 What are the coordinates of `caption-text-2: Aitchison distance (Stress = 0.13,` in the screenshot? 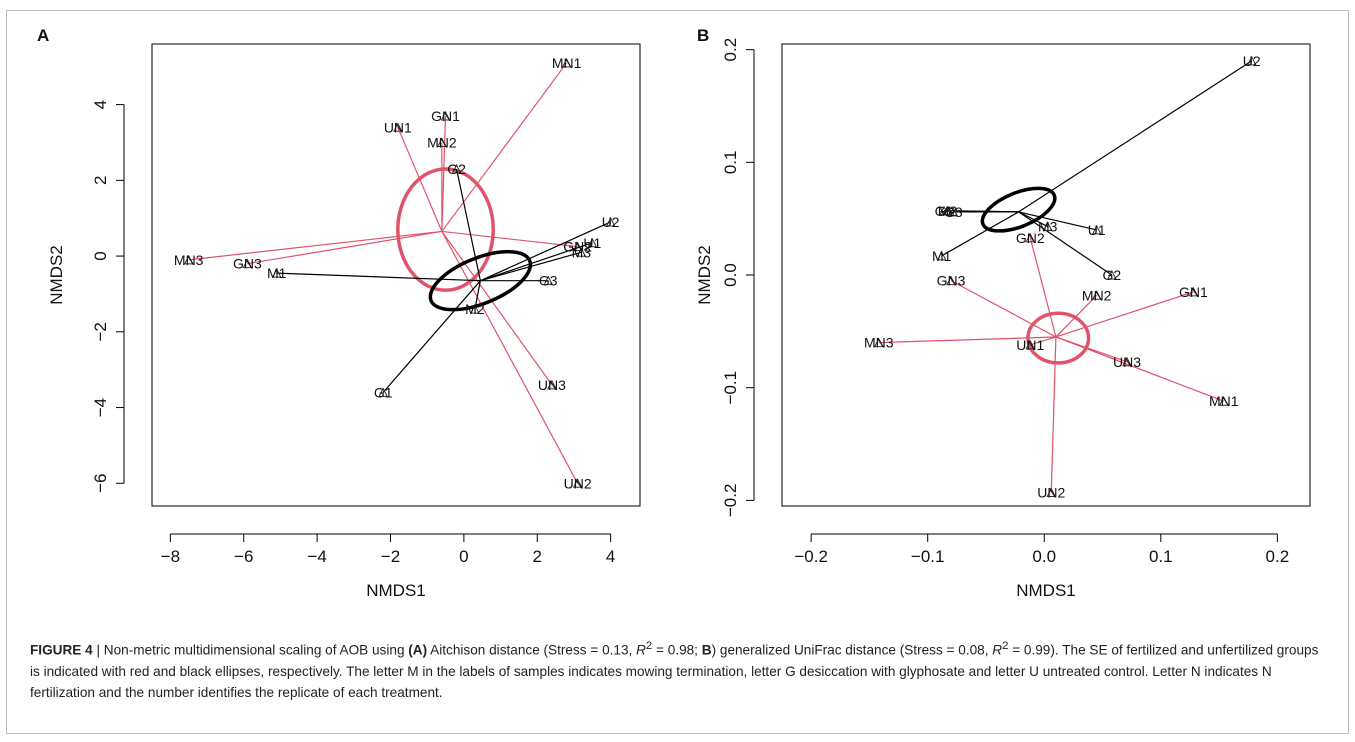 It's located at (532, 650).